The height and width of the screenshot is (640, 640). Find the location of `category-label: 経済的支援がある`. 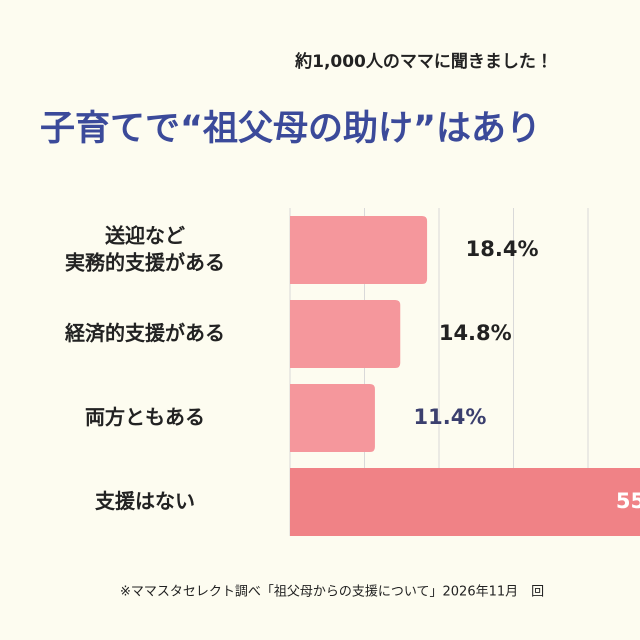

category-label: 経済的支援がある is located at coordinates (144, 333).